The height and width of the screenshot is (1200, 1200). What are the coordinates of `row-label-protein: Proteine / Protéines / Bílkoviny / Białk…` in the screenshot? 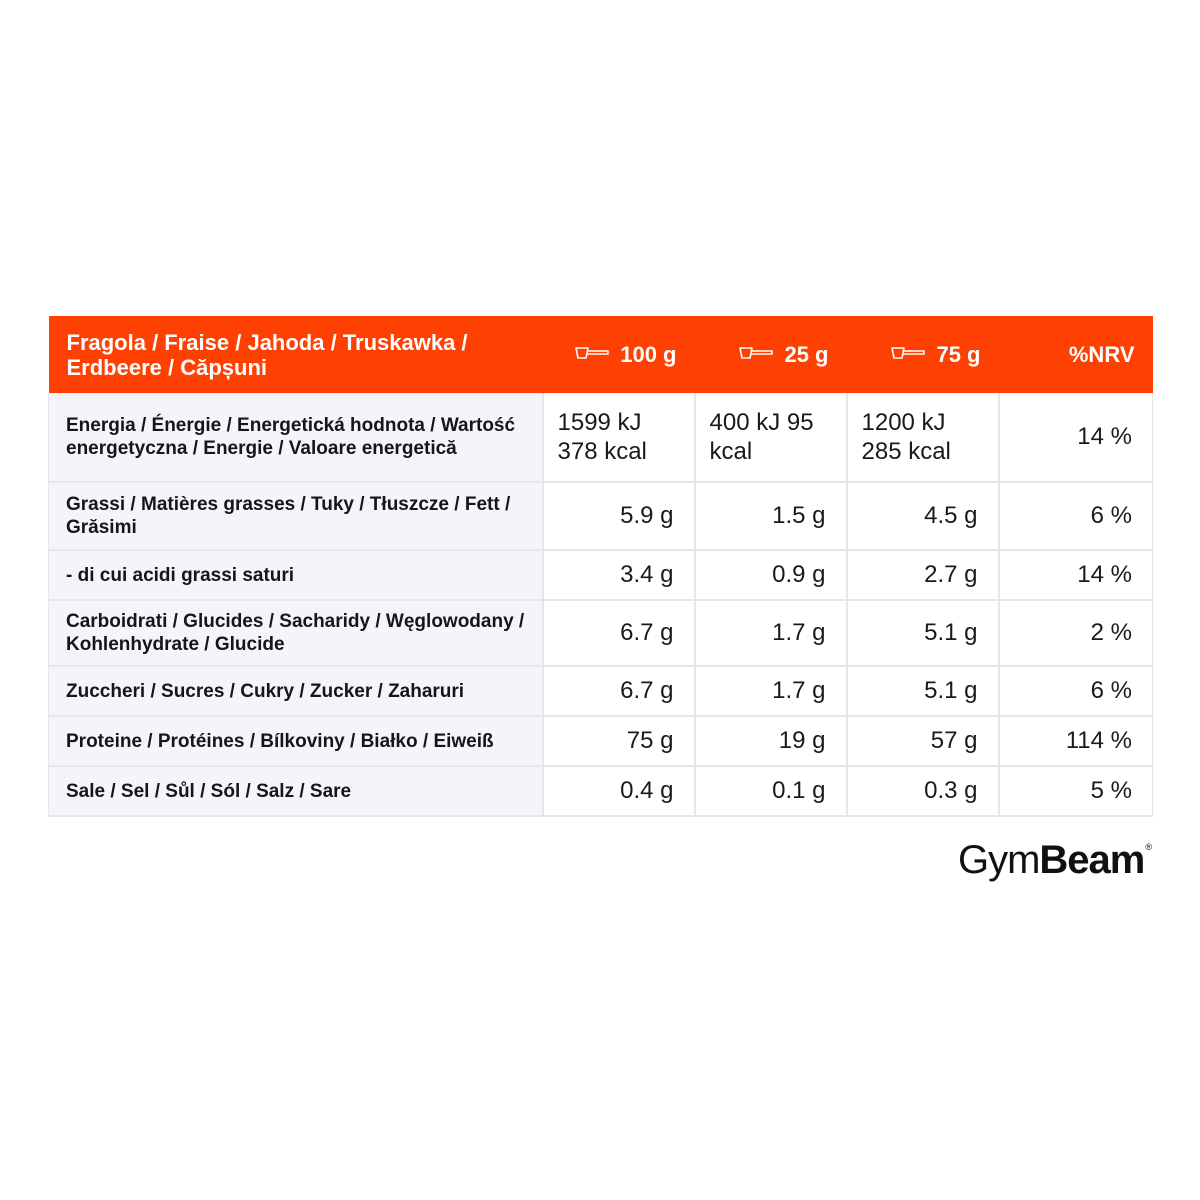 It's located at (296, 741).